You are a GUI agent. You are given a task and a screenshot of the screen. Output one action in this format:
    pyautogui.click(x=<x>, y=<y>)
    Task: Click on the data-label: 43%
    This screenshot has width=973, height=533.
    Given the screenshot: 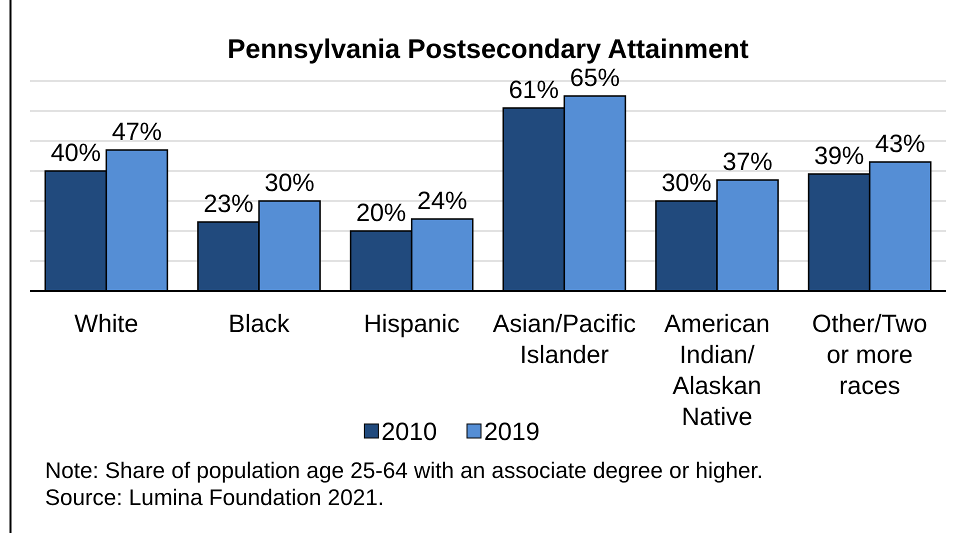 What is the action you would take?
    pyautogui.click(x=900, y=144)
    